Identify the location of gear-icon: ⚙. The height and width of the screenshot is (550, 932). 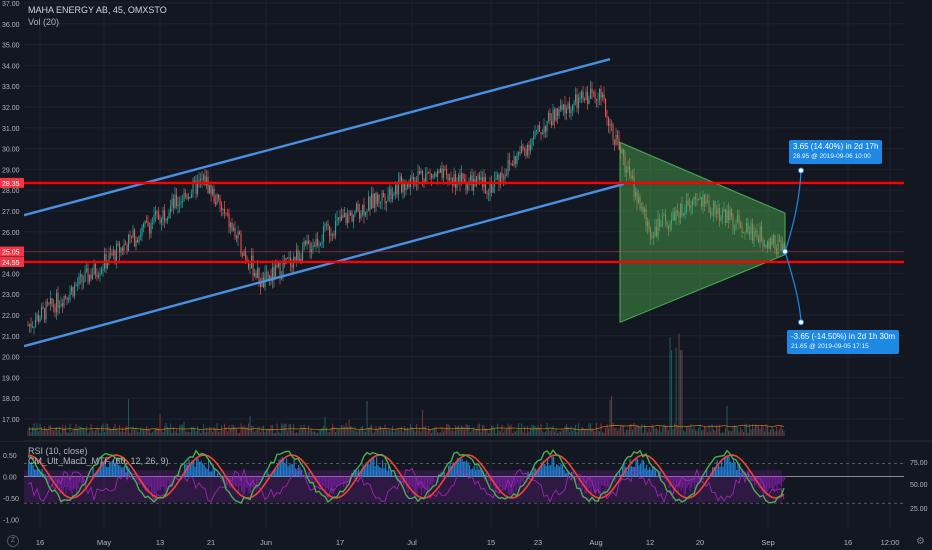
(920, 541).